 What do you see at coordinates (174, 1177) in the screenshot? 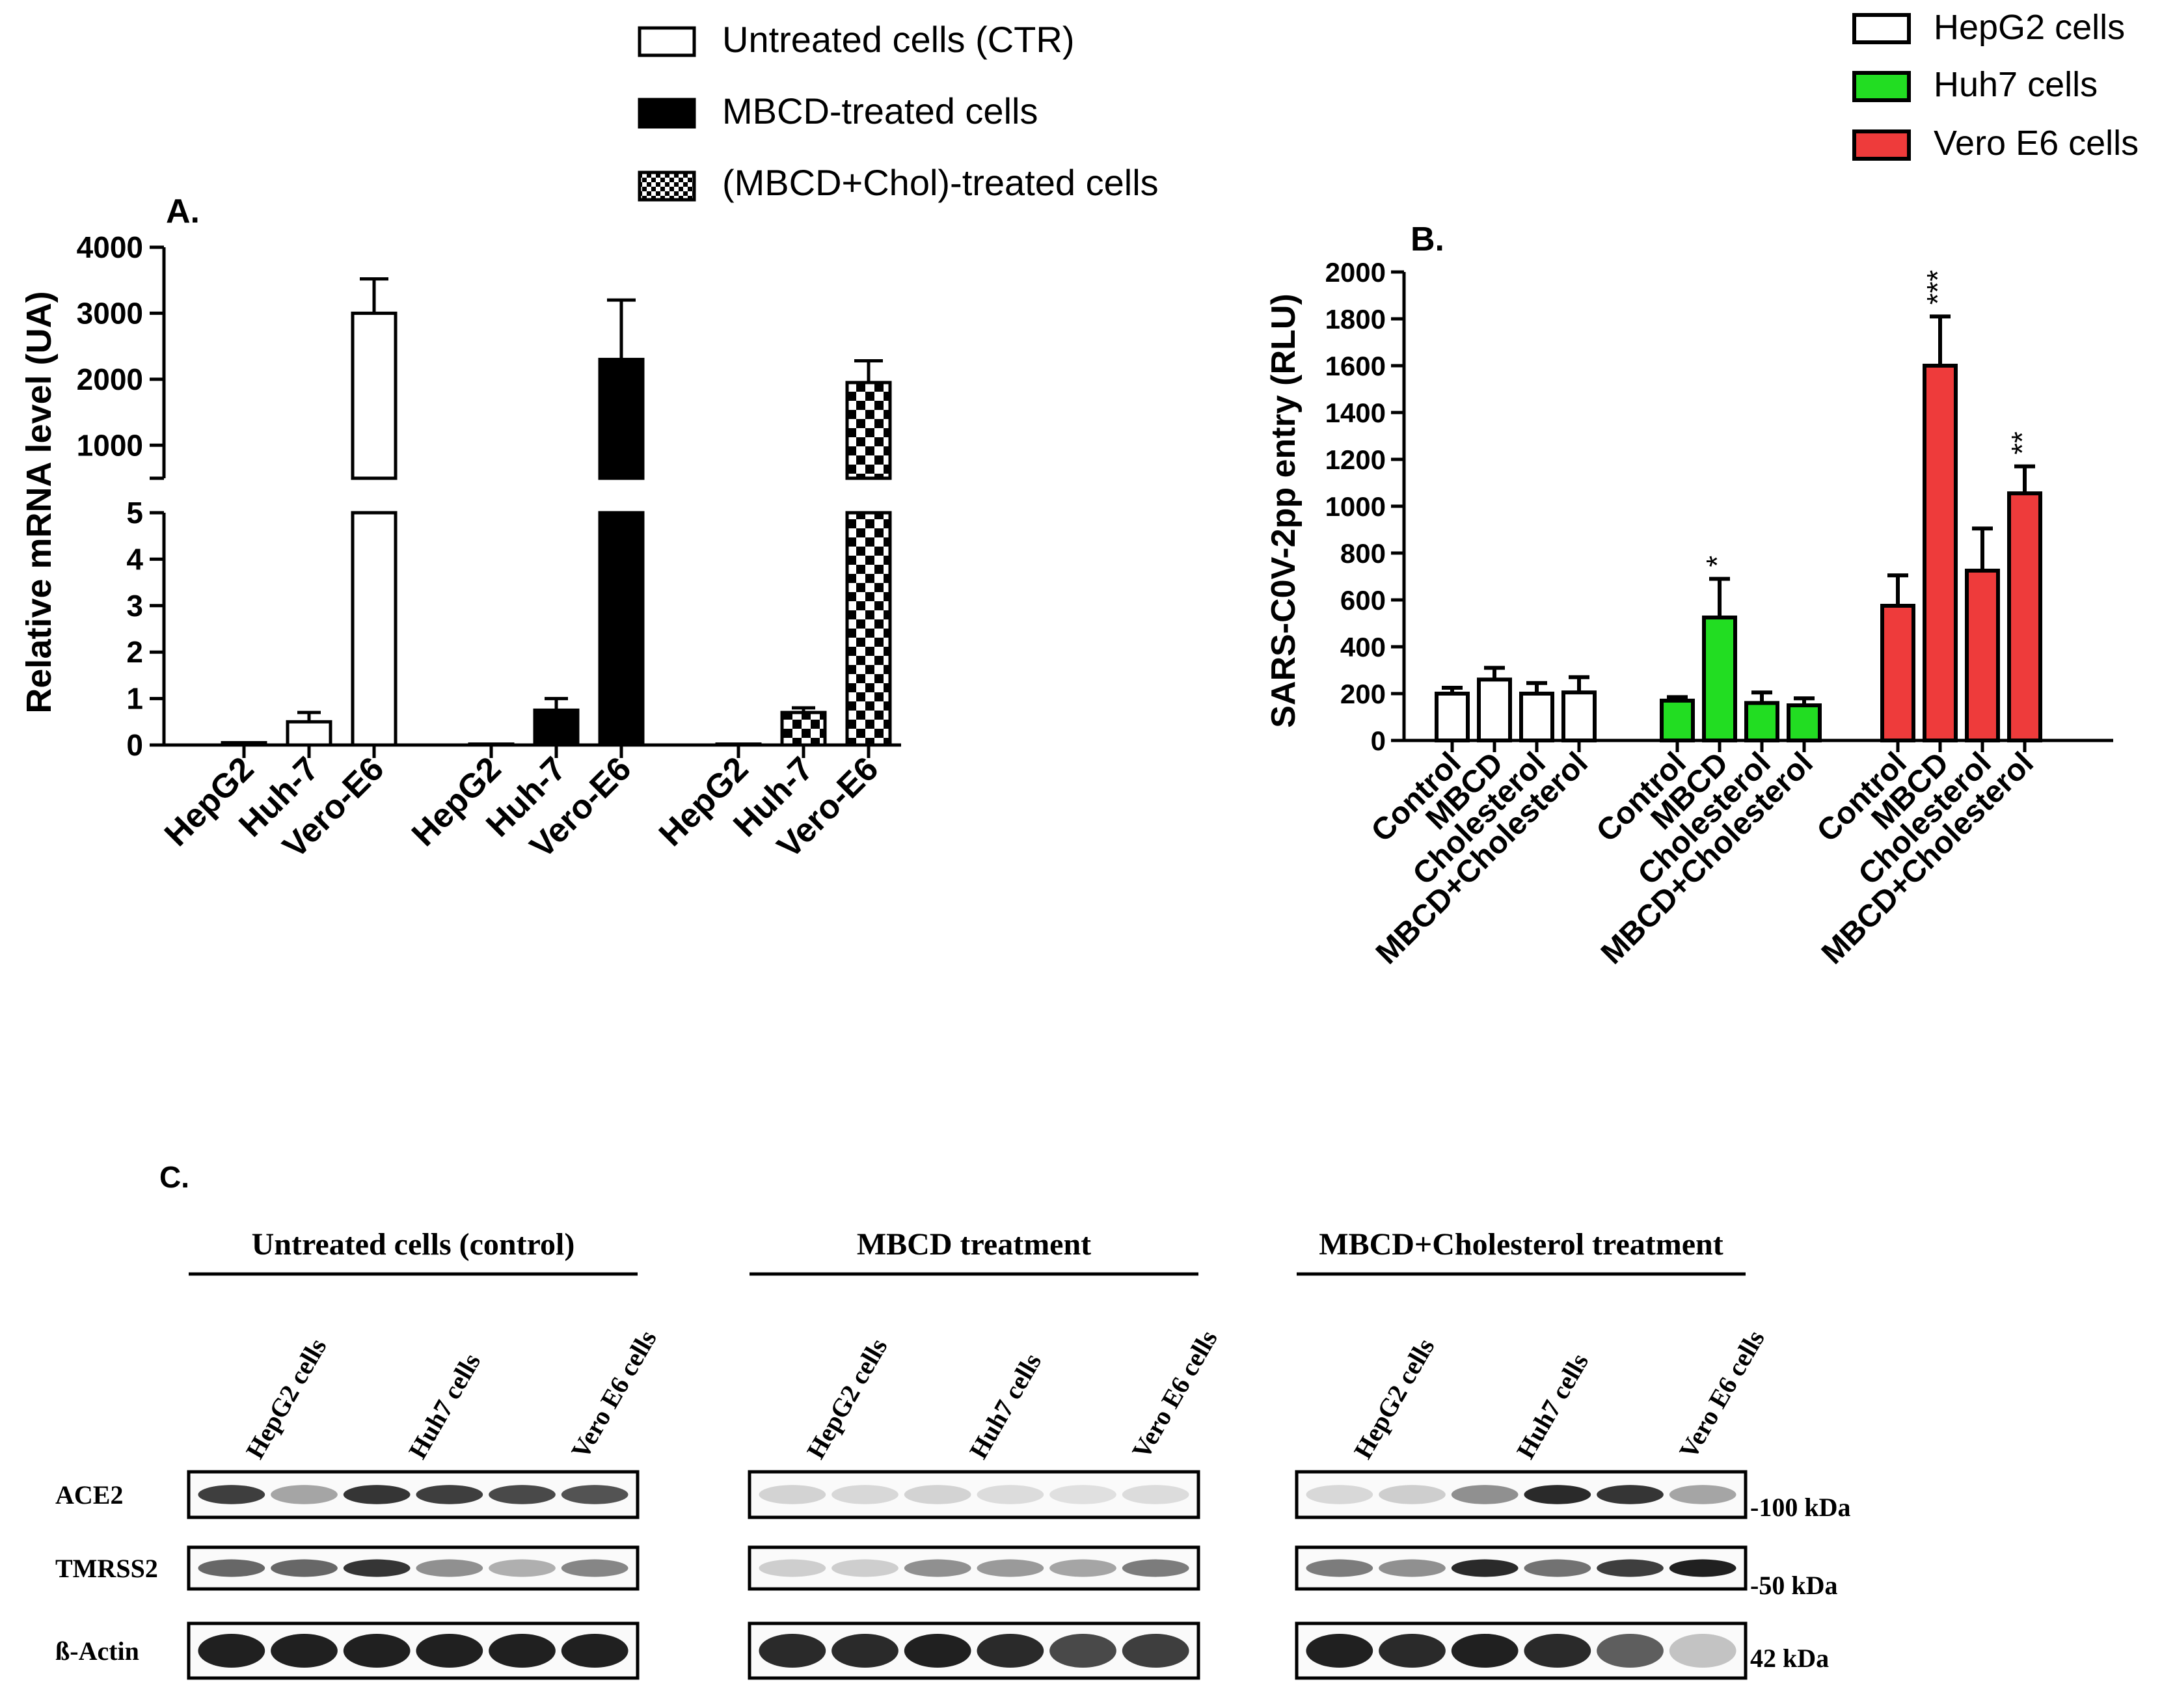
I see `panel-c-label: C.` at bounding box center [174, 1177].